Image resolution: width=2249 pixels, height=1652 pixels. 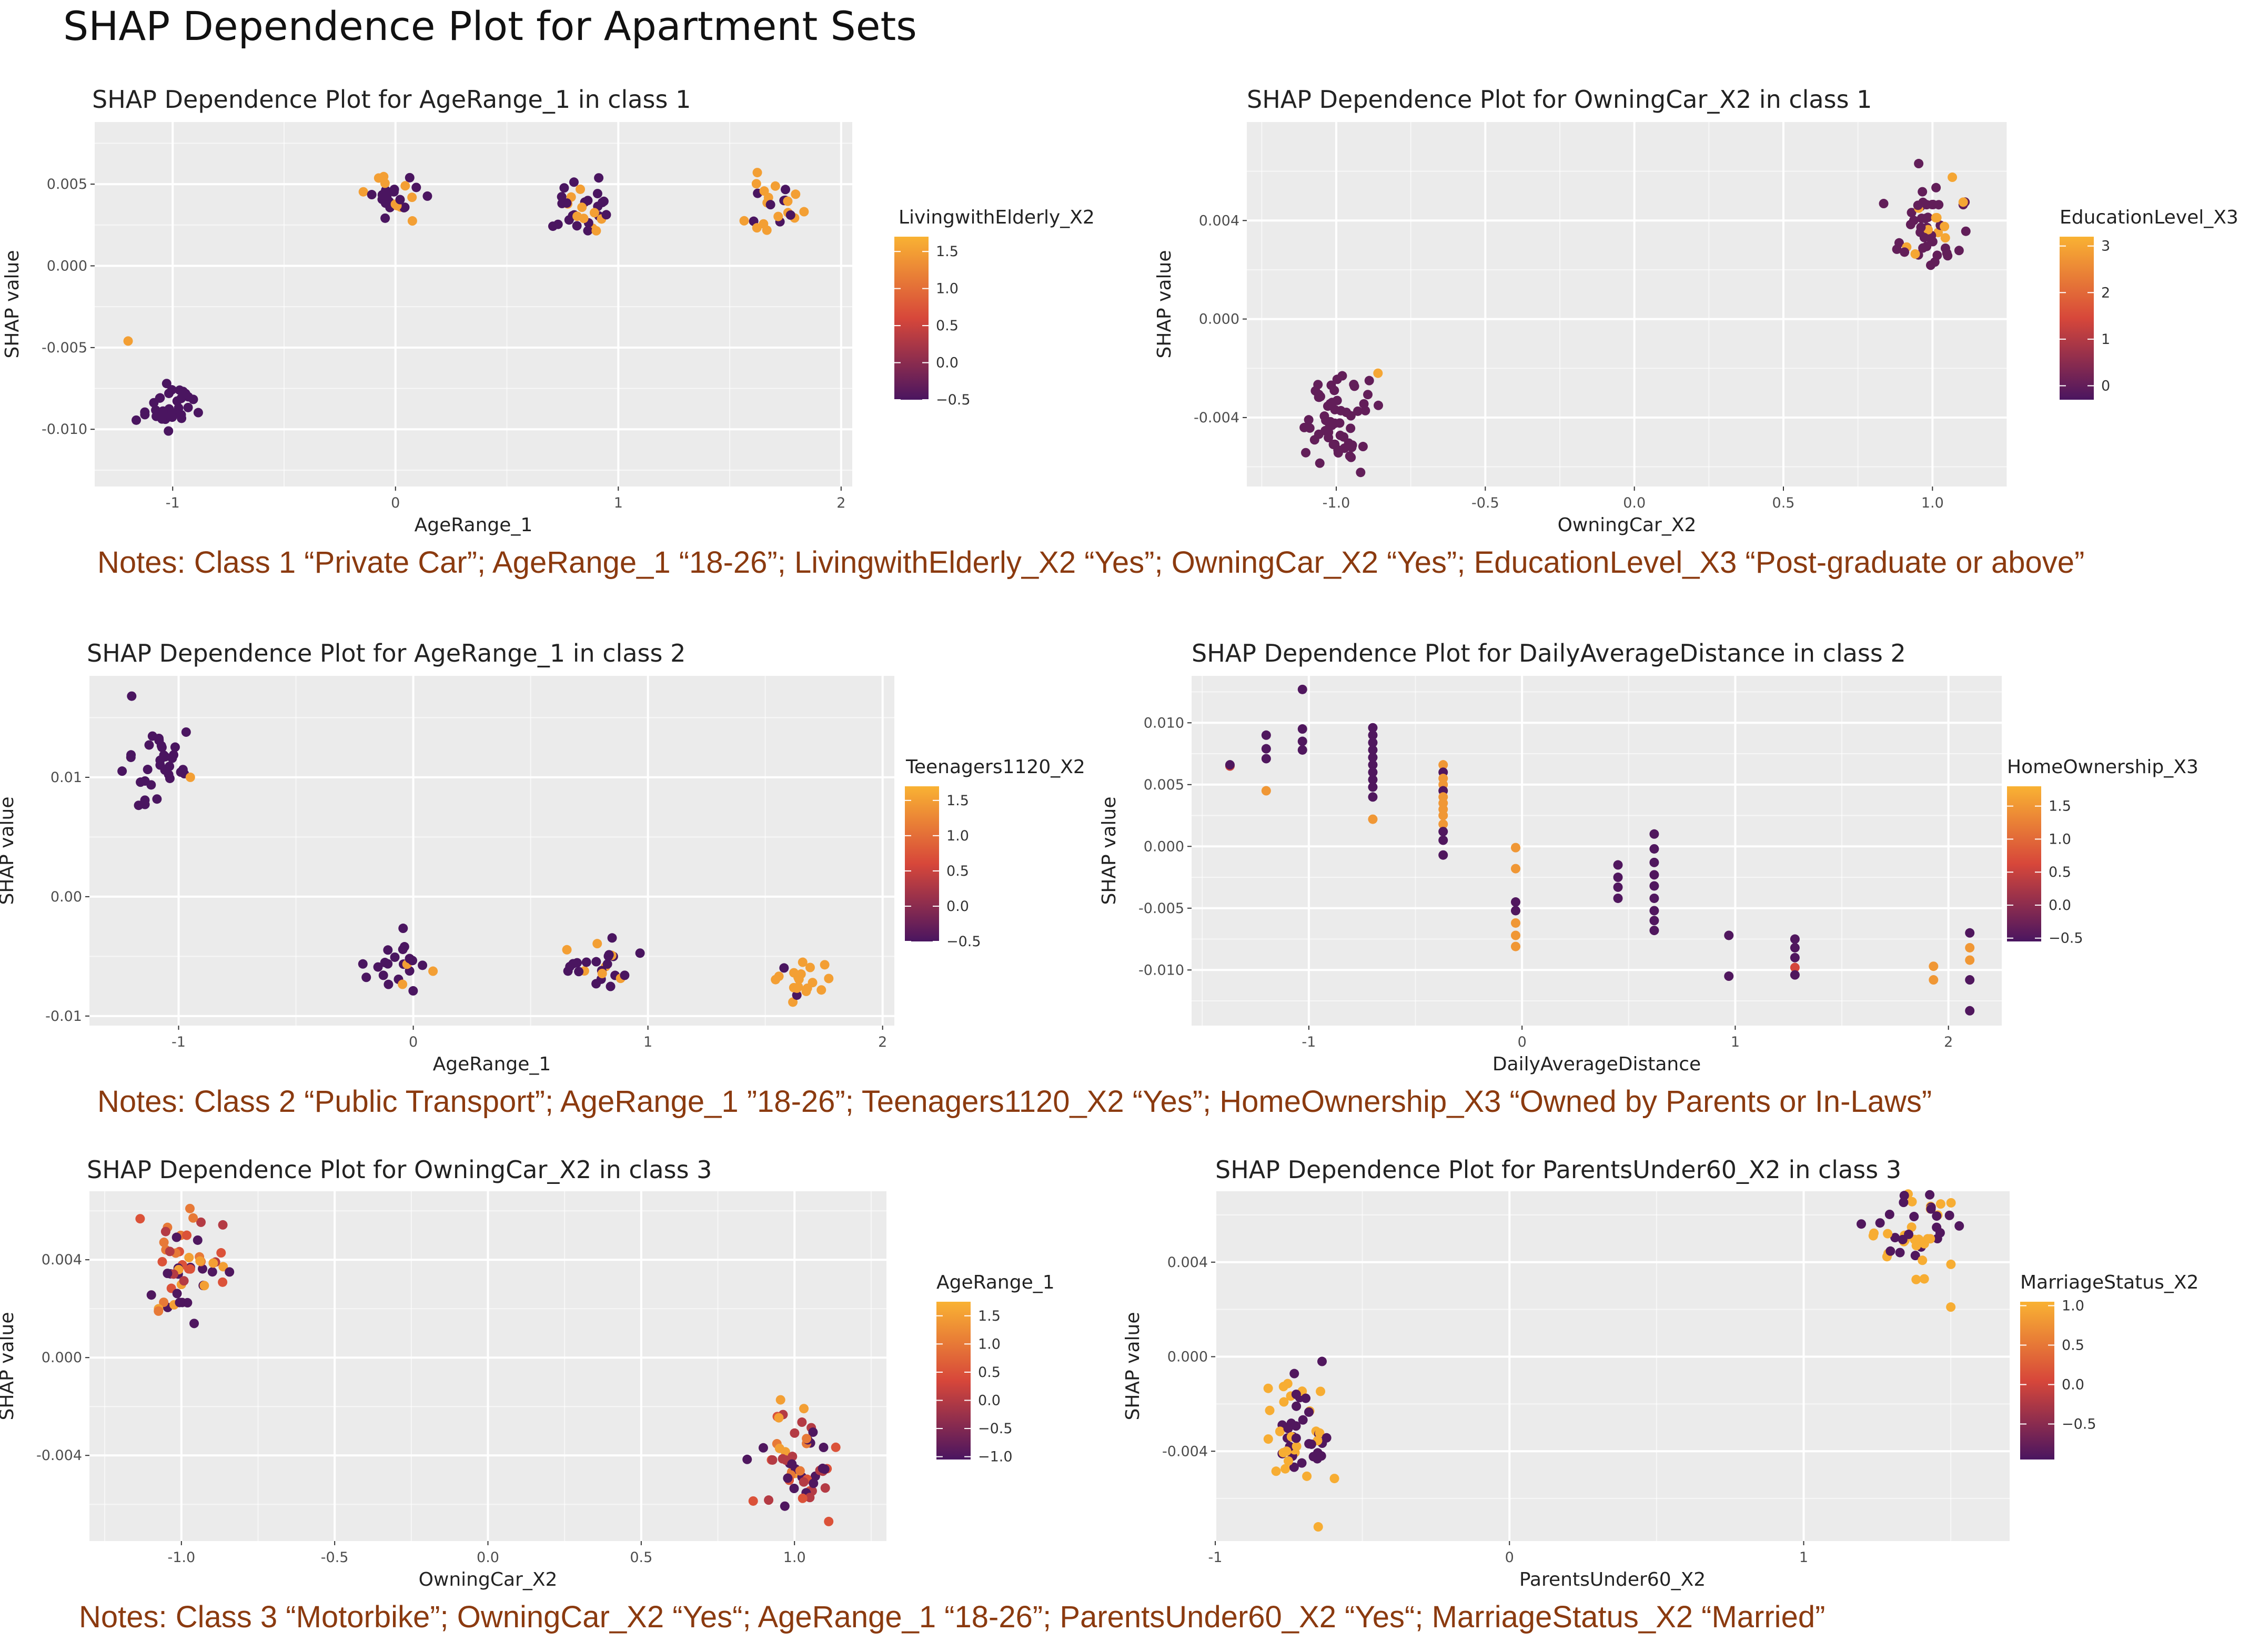 I want to click on legend-tick-label: 1.5, so click(x=957, y=801).